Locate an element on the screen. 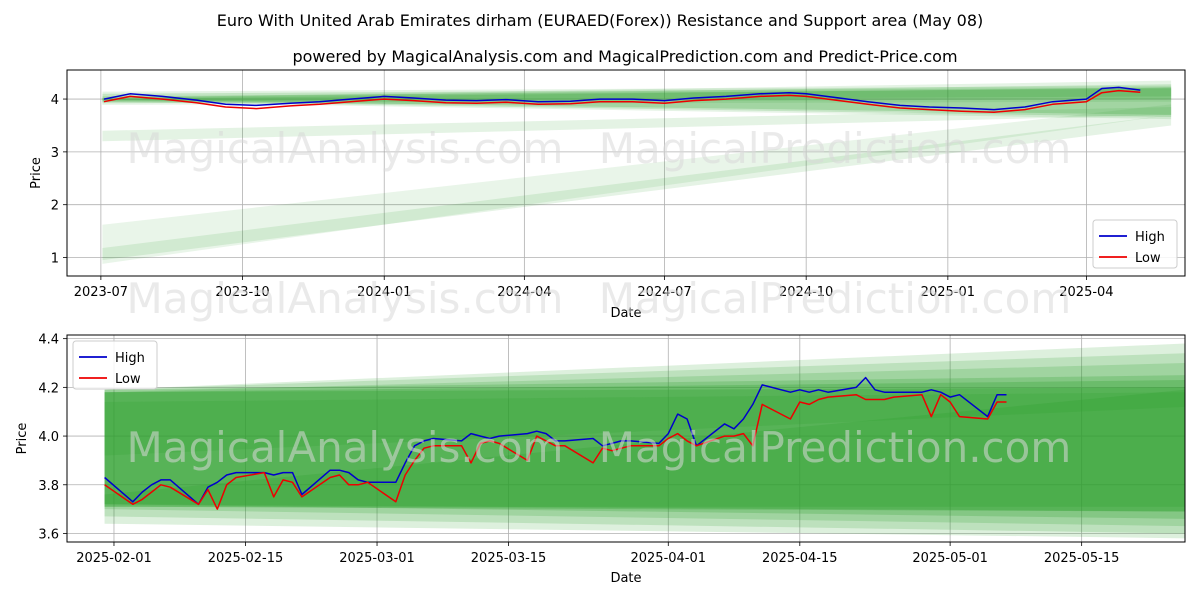 The height and width of the screenshot is (600, 1200). x-tick-label: 2025-03-15 is located at coordinates (509, 558).